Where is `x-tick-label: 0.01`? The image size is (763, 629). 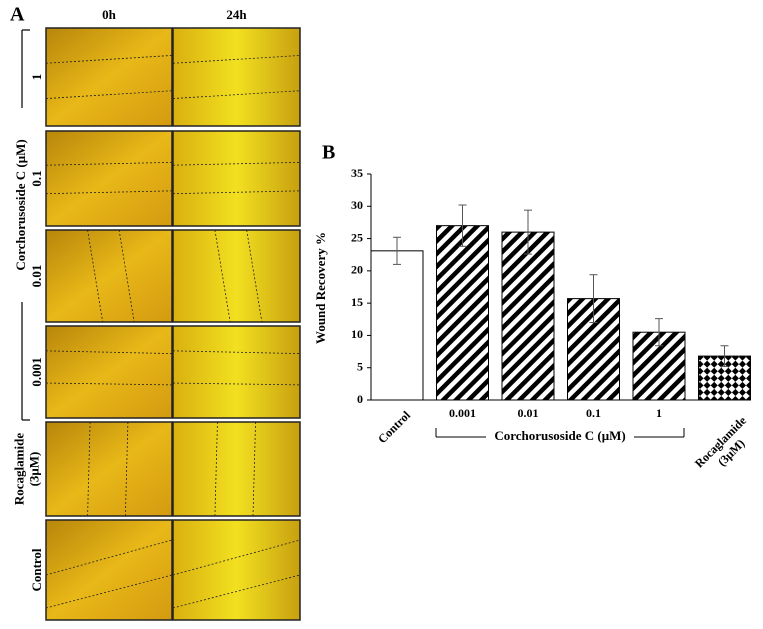
x-tick-label: 0.01 is located at coordinates (528, 413).